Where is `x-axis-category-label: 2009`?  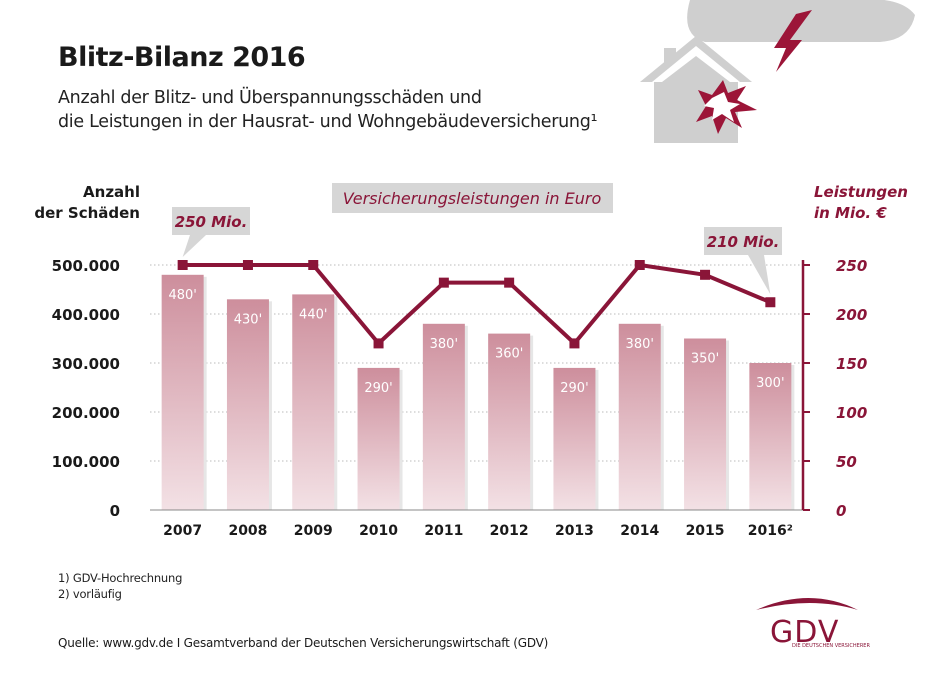
x-axis-category-label: 2009 is located at coordinates (313, 531).